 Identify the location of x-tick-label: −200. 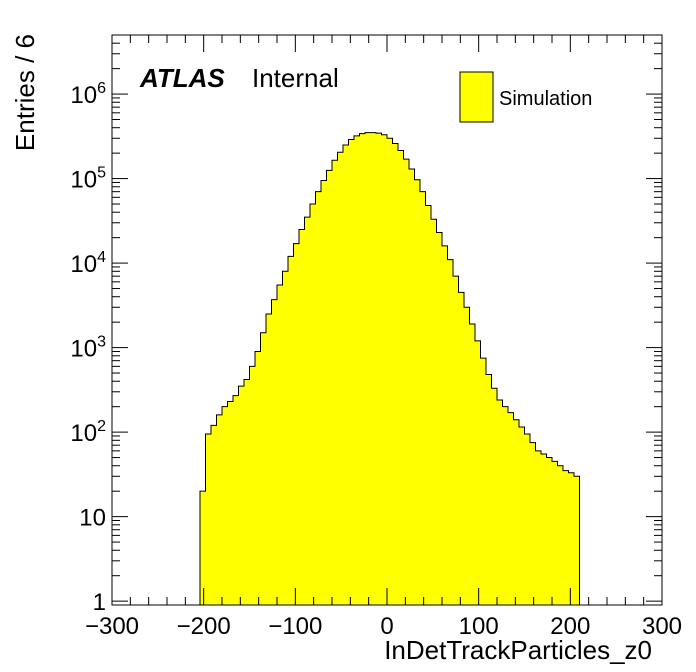
(204, 626).